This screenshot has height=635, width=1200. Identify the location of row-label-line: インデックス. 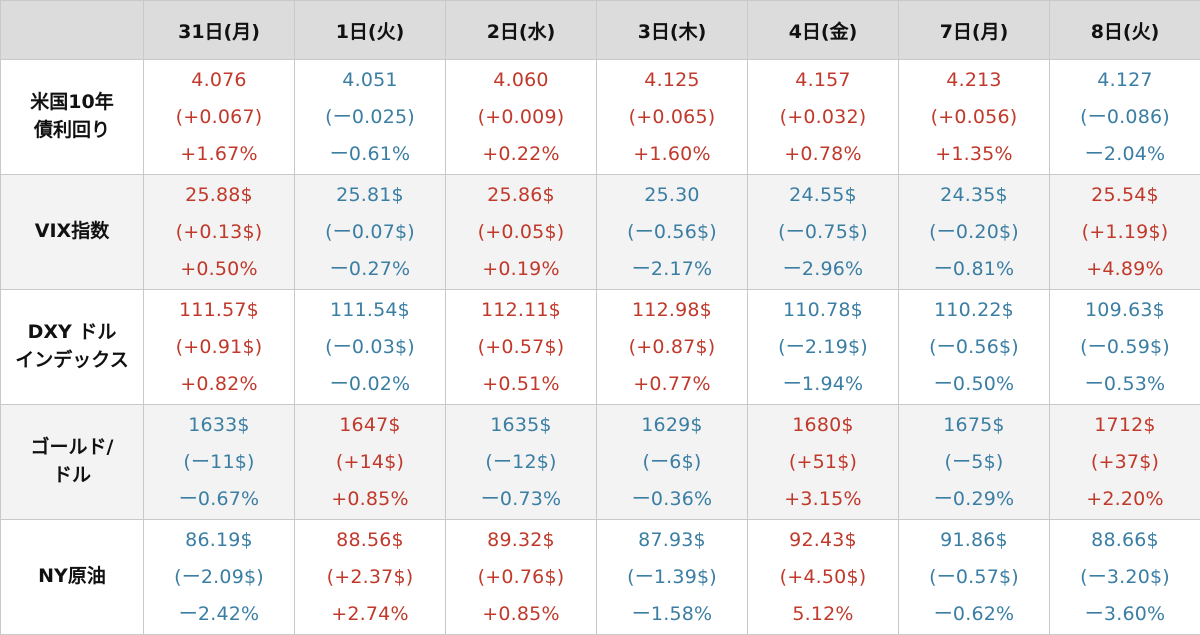
(71, 360).